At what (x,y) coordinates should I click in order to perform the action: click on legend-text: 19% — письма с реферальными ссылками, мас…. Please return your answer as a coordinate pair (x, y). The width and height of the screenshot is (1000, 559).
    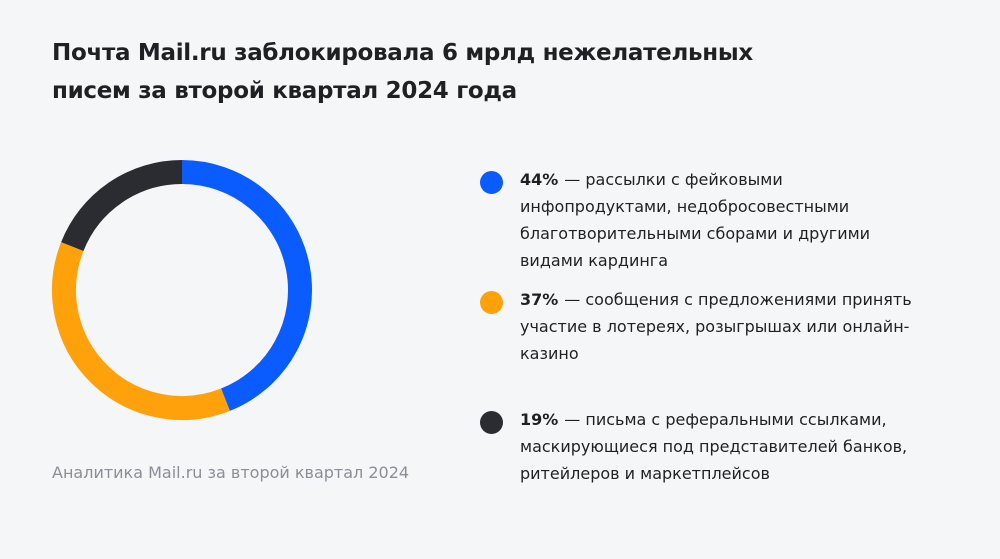
    Looking at the image, I should click on (720, 446).